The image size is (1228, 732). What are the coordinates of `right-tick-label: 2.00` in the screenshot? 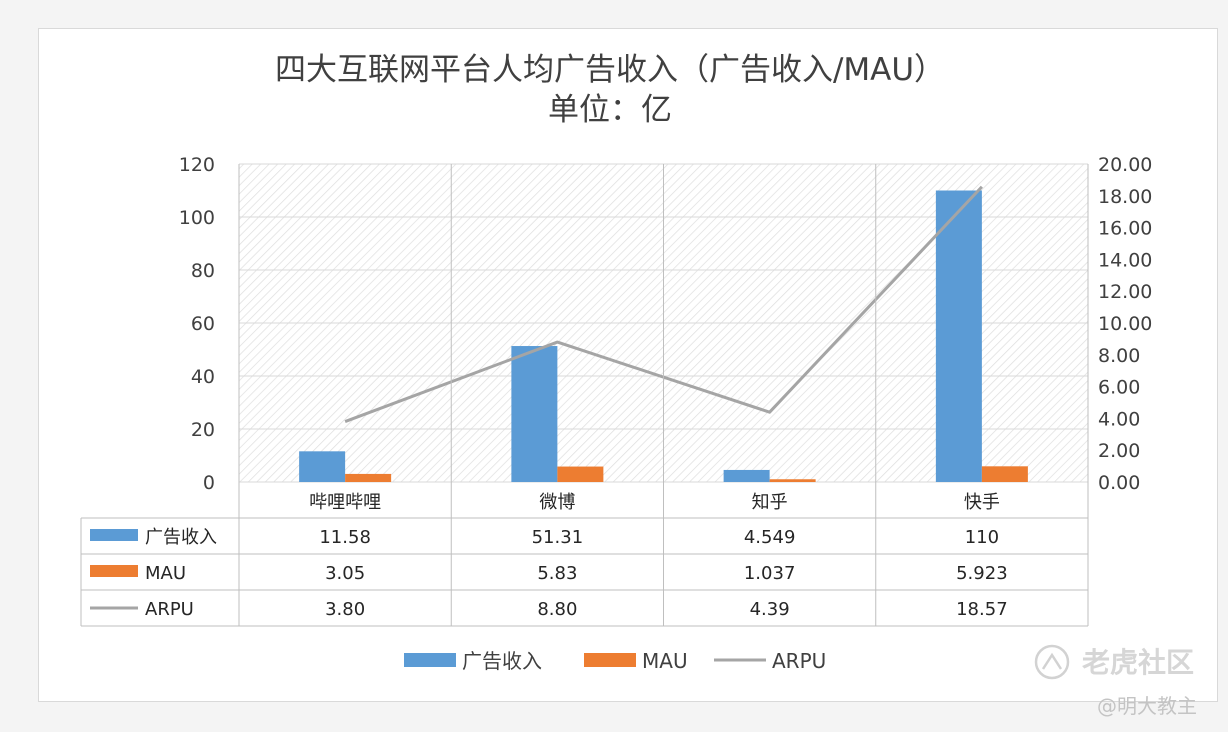 It's located at (1119, 451).